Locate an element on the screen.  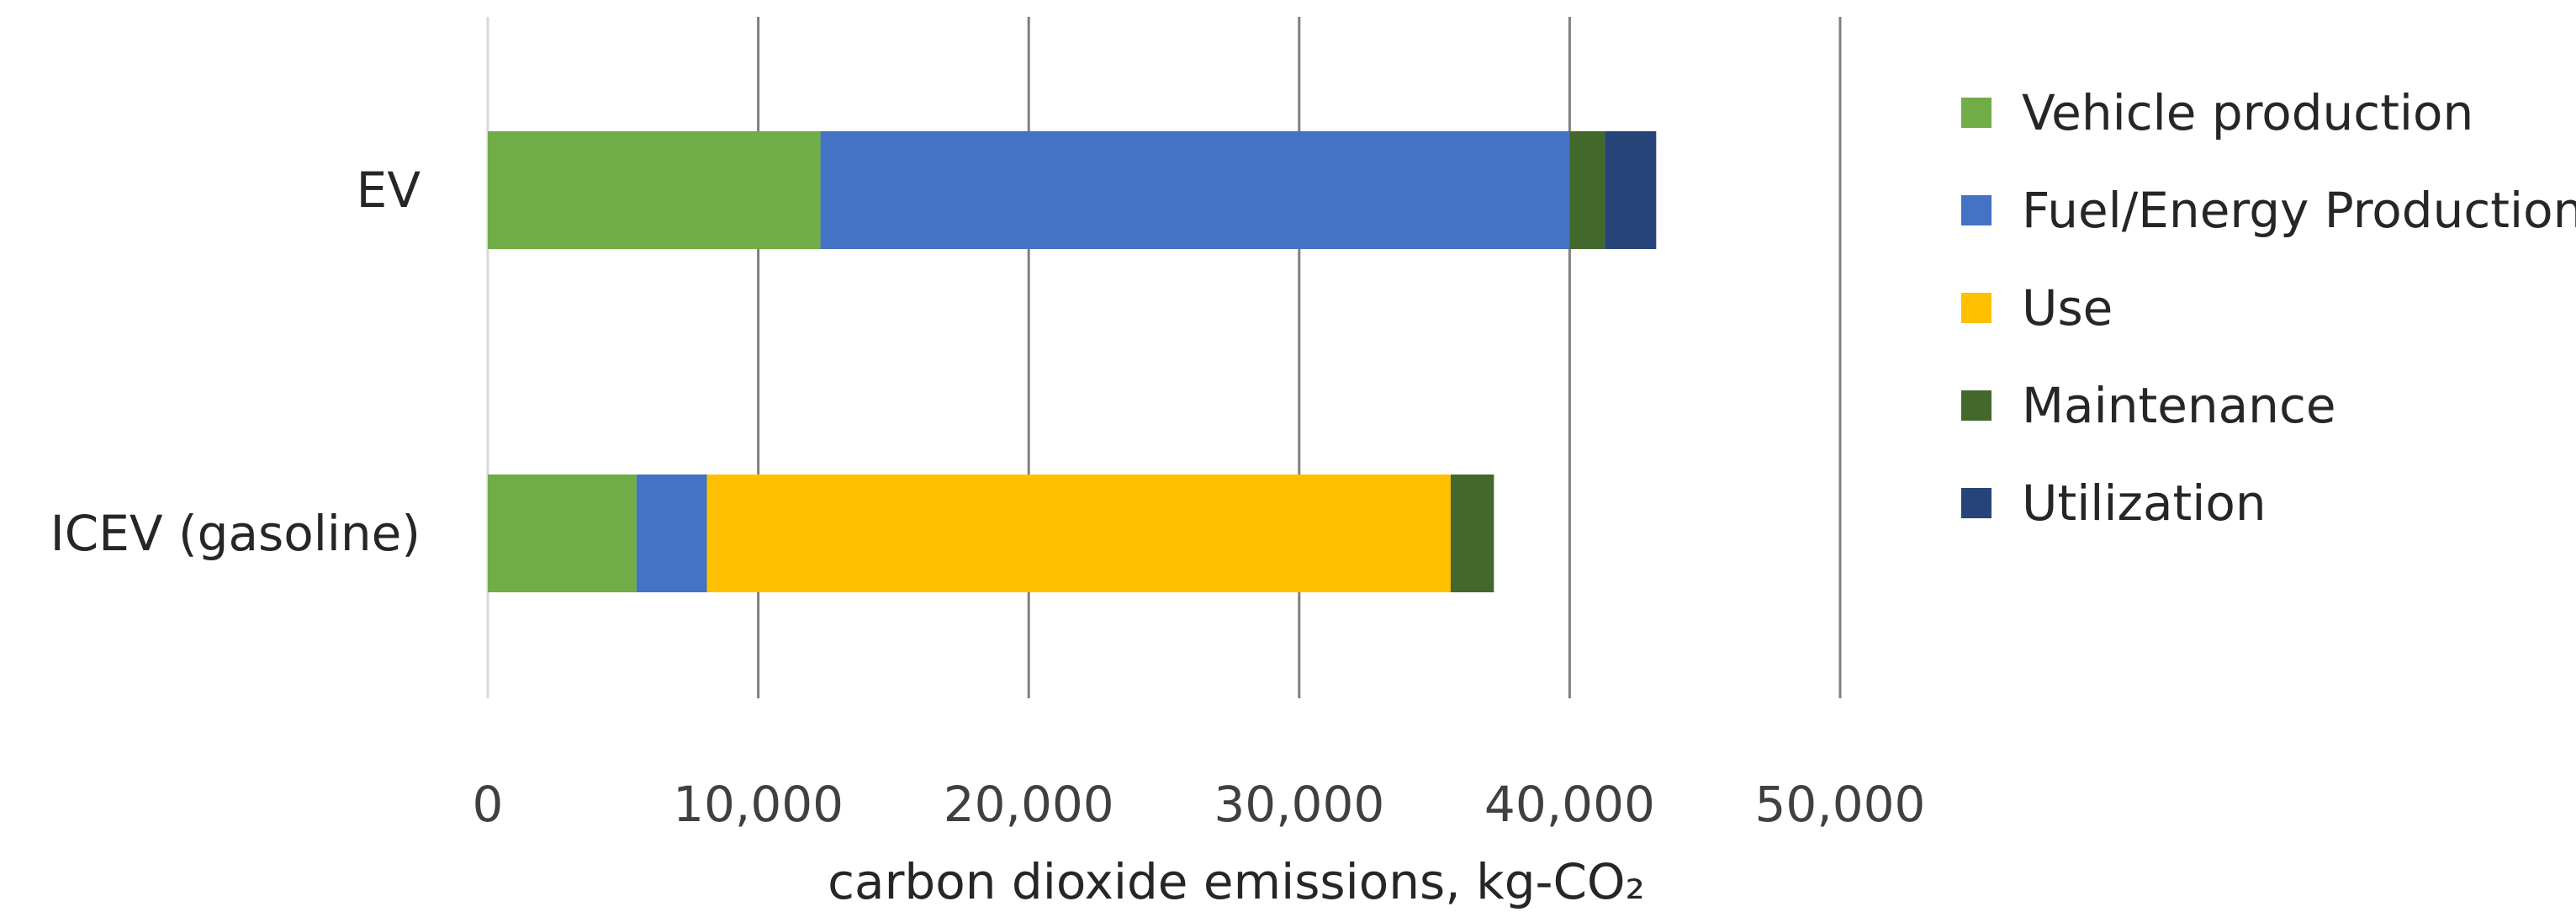
x-tick-label-5: 50,000 is located at coordinates (1840, 804).